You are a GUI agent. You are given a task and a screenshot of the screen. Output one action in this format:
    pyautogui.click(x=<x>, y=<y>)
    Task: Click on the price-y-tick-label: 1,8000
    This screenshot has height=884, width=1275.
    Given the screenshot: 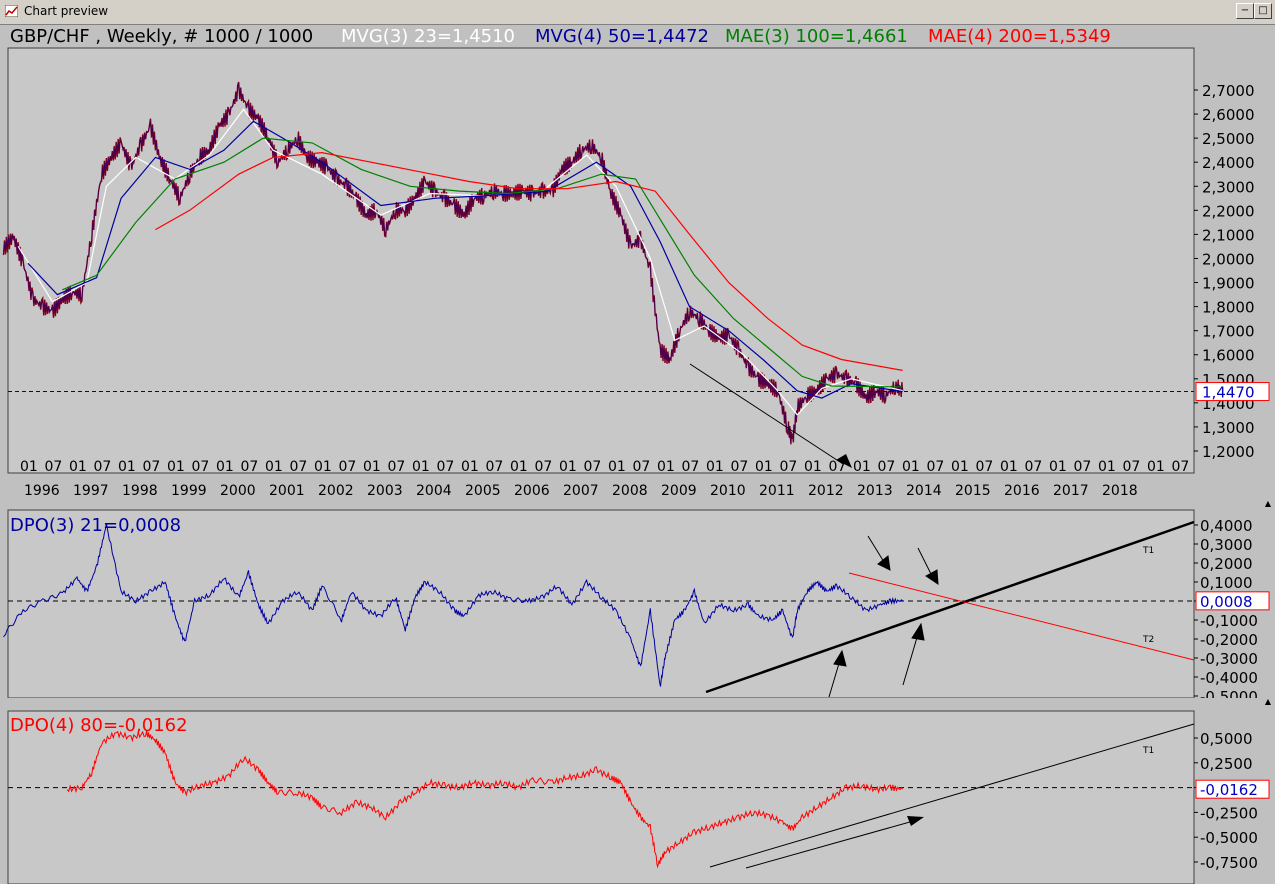 What is the action you would take?
    pyautogui.click(x=1228, y=308)
    